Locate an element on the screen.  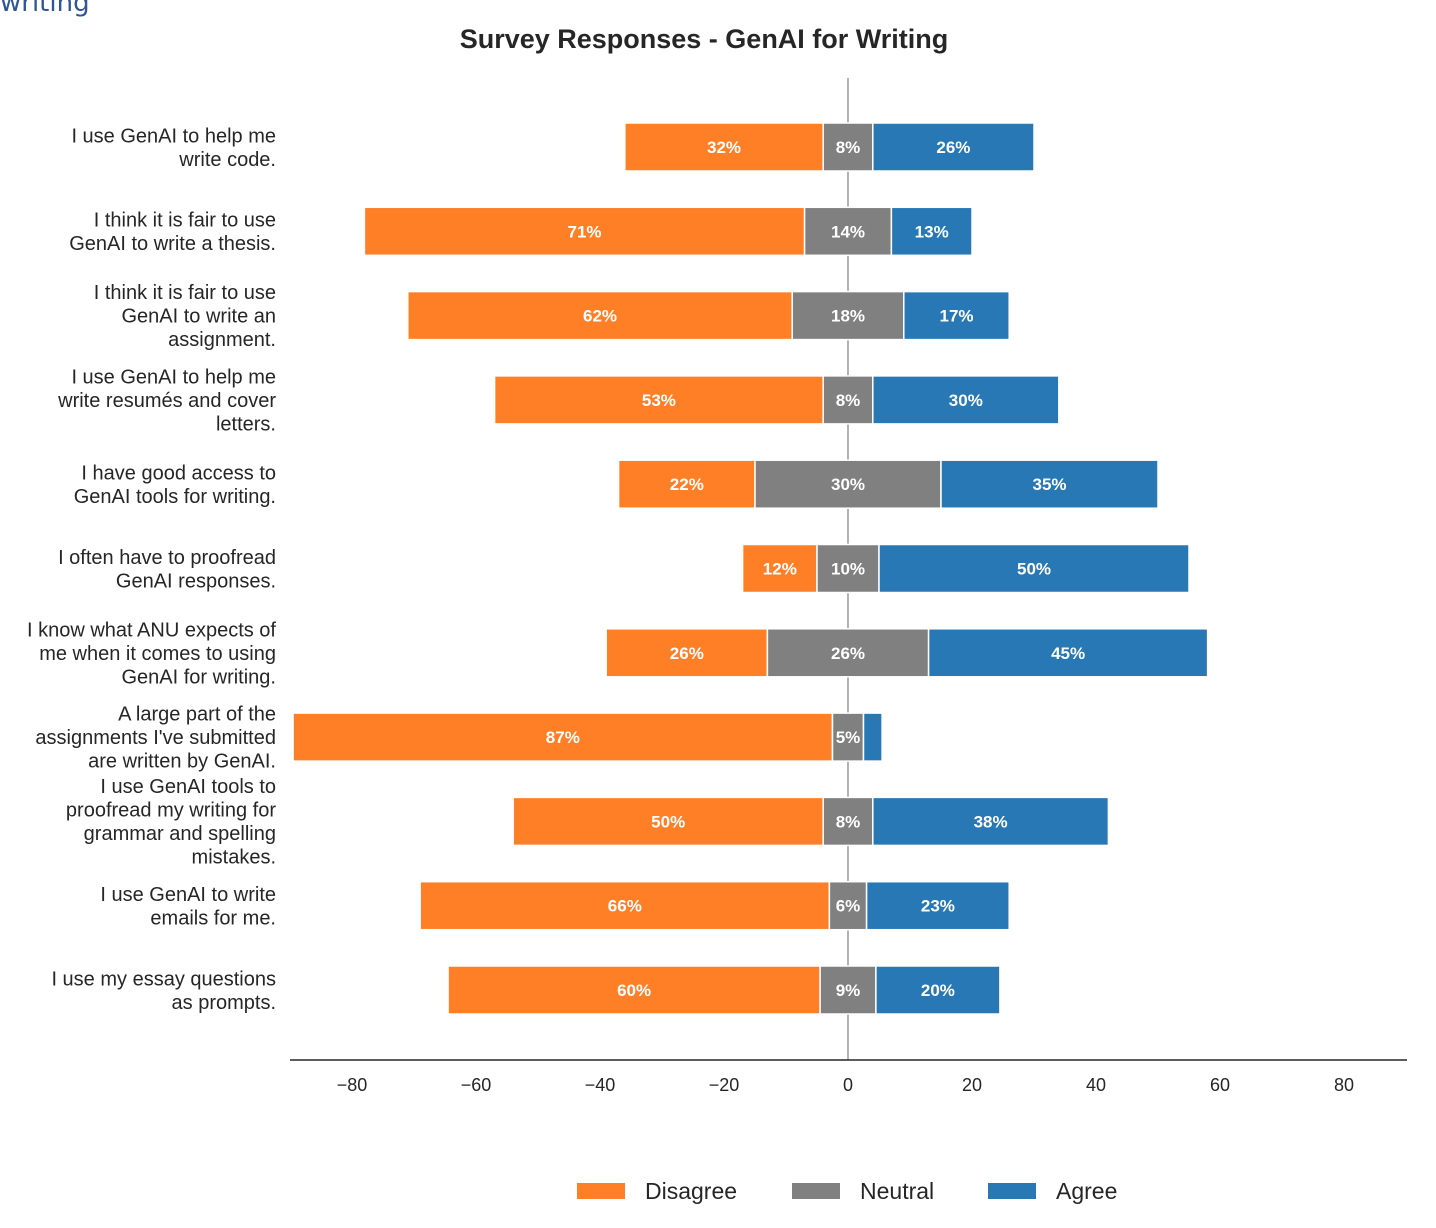
data-label: 66% is located at coordinates (625, 906).